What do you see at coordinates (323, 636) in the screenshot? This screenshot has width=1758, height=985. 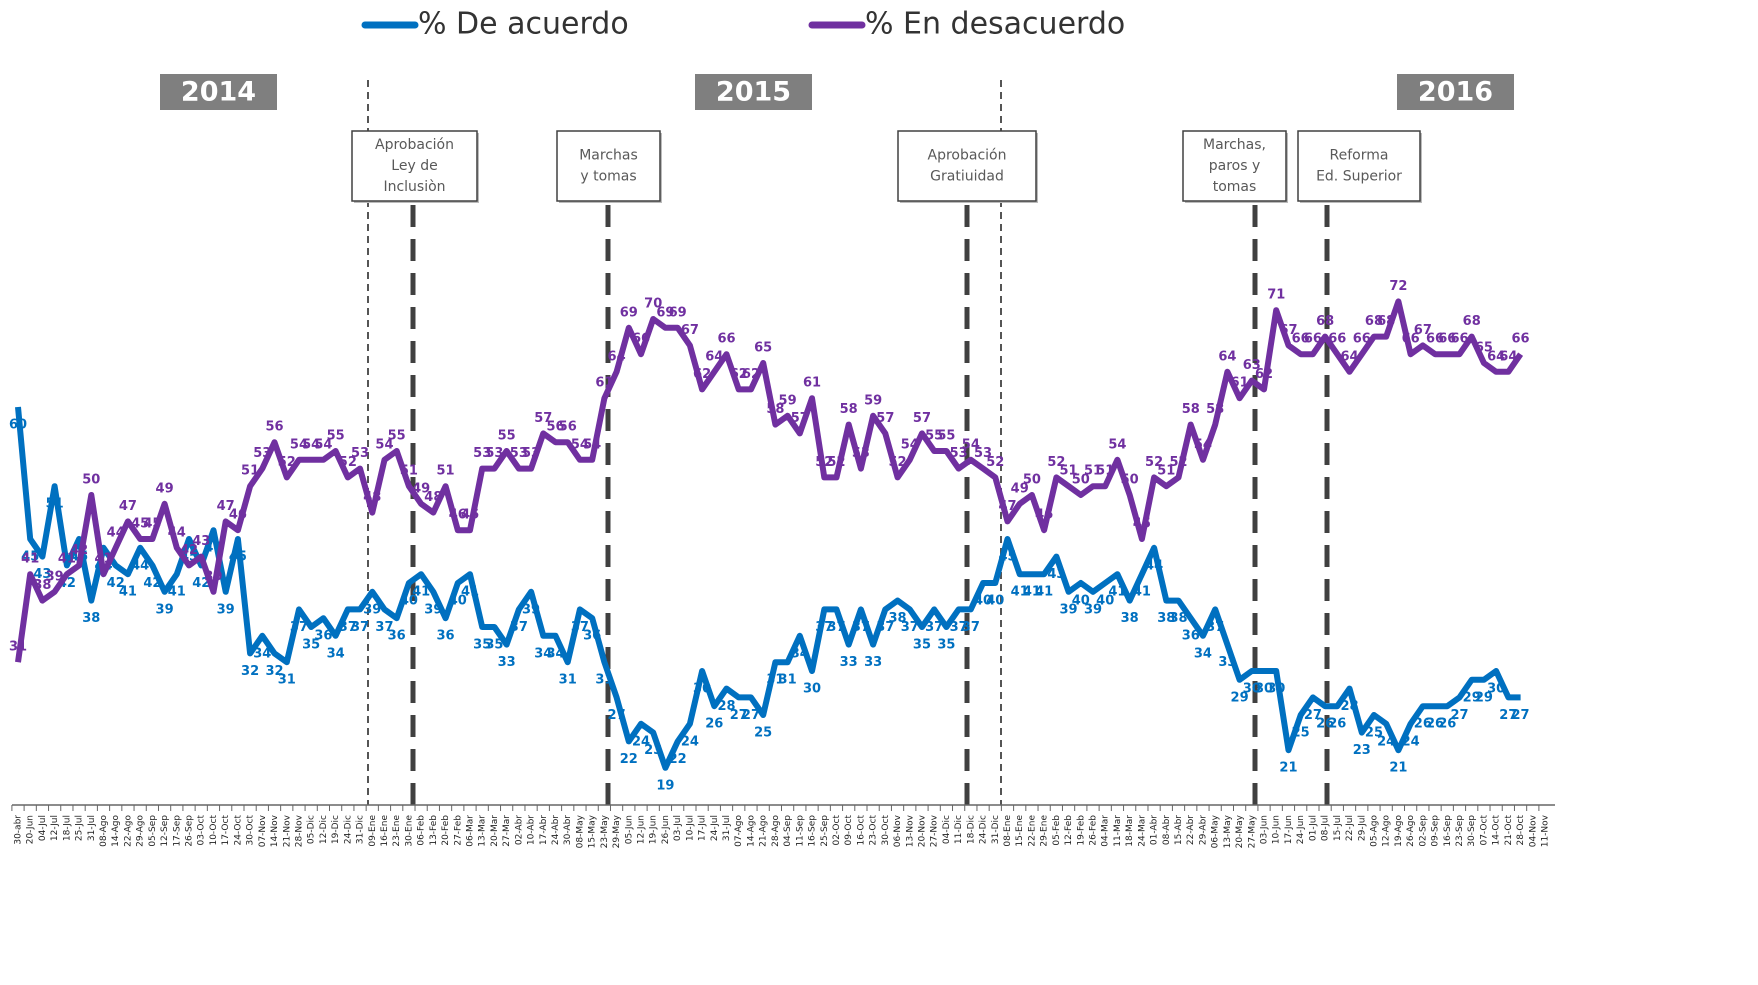 I see `data-label: 36` at bounding box center [323, 636].